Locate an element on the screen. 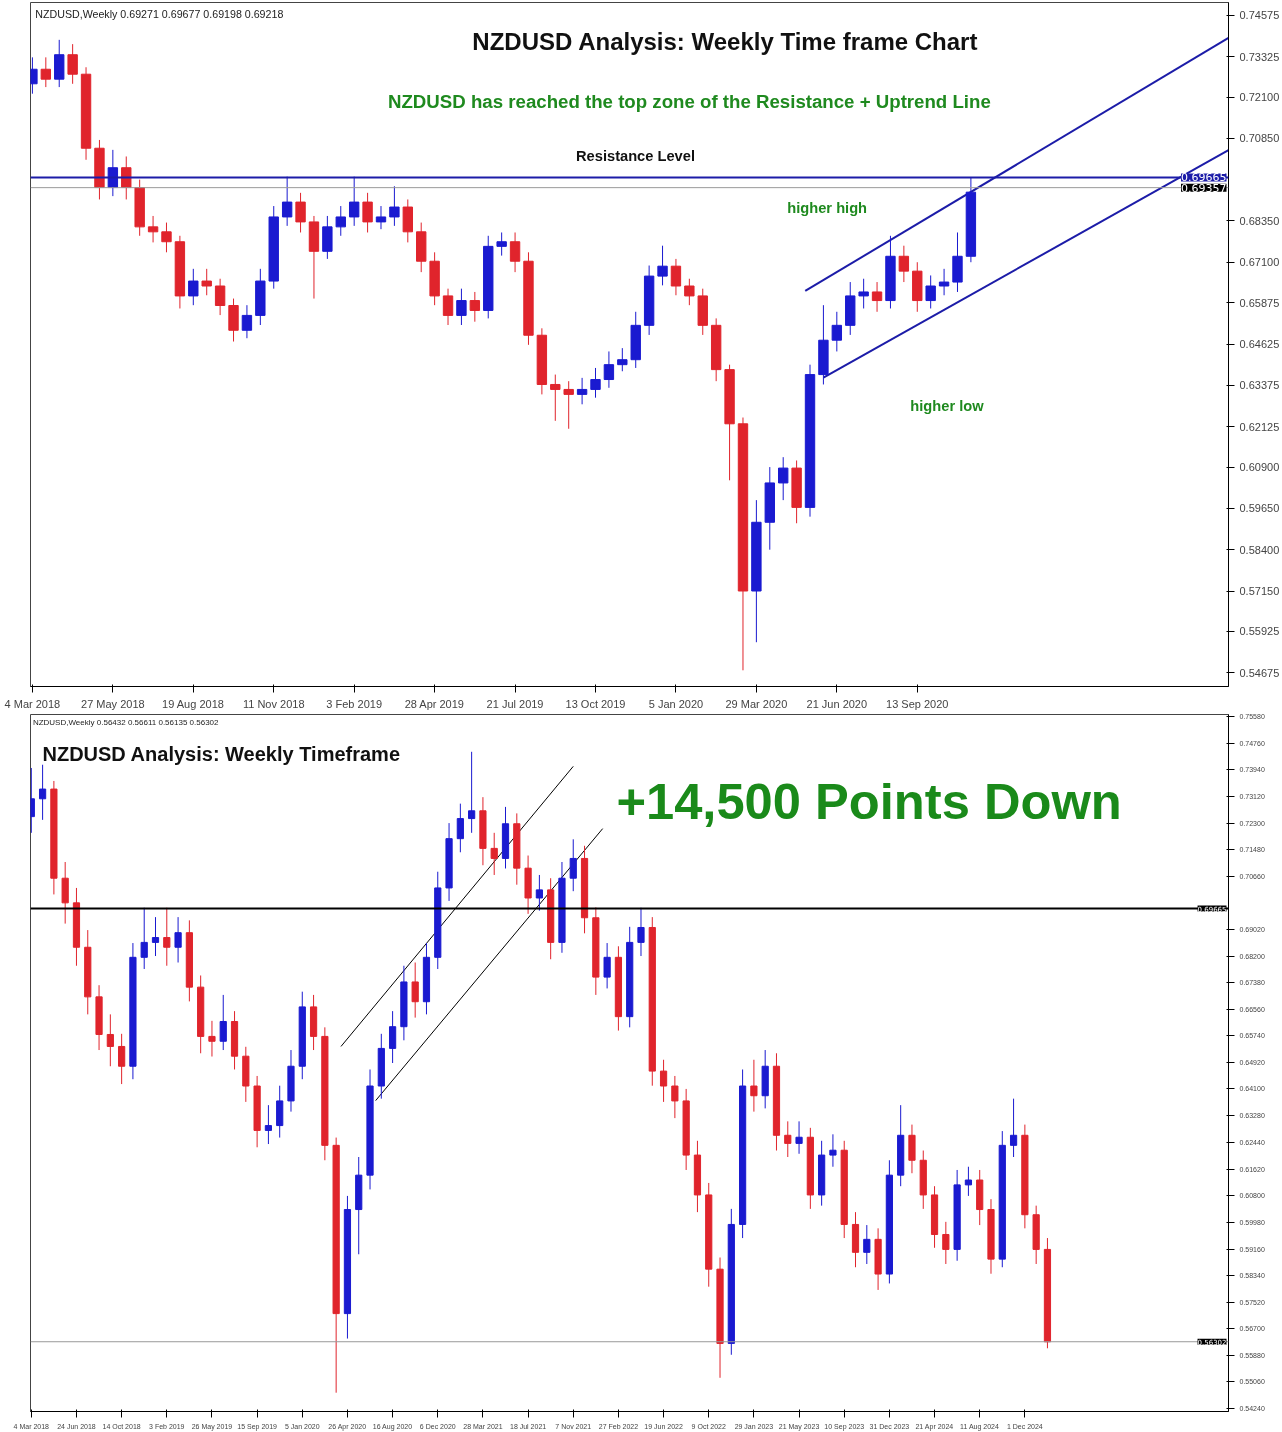  y-tick-label: 0.55925 is located at coordinates (1259, 631).